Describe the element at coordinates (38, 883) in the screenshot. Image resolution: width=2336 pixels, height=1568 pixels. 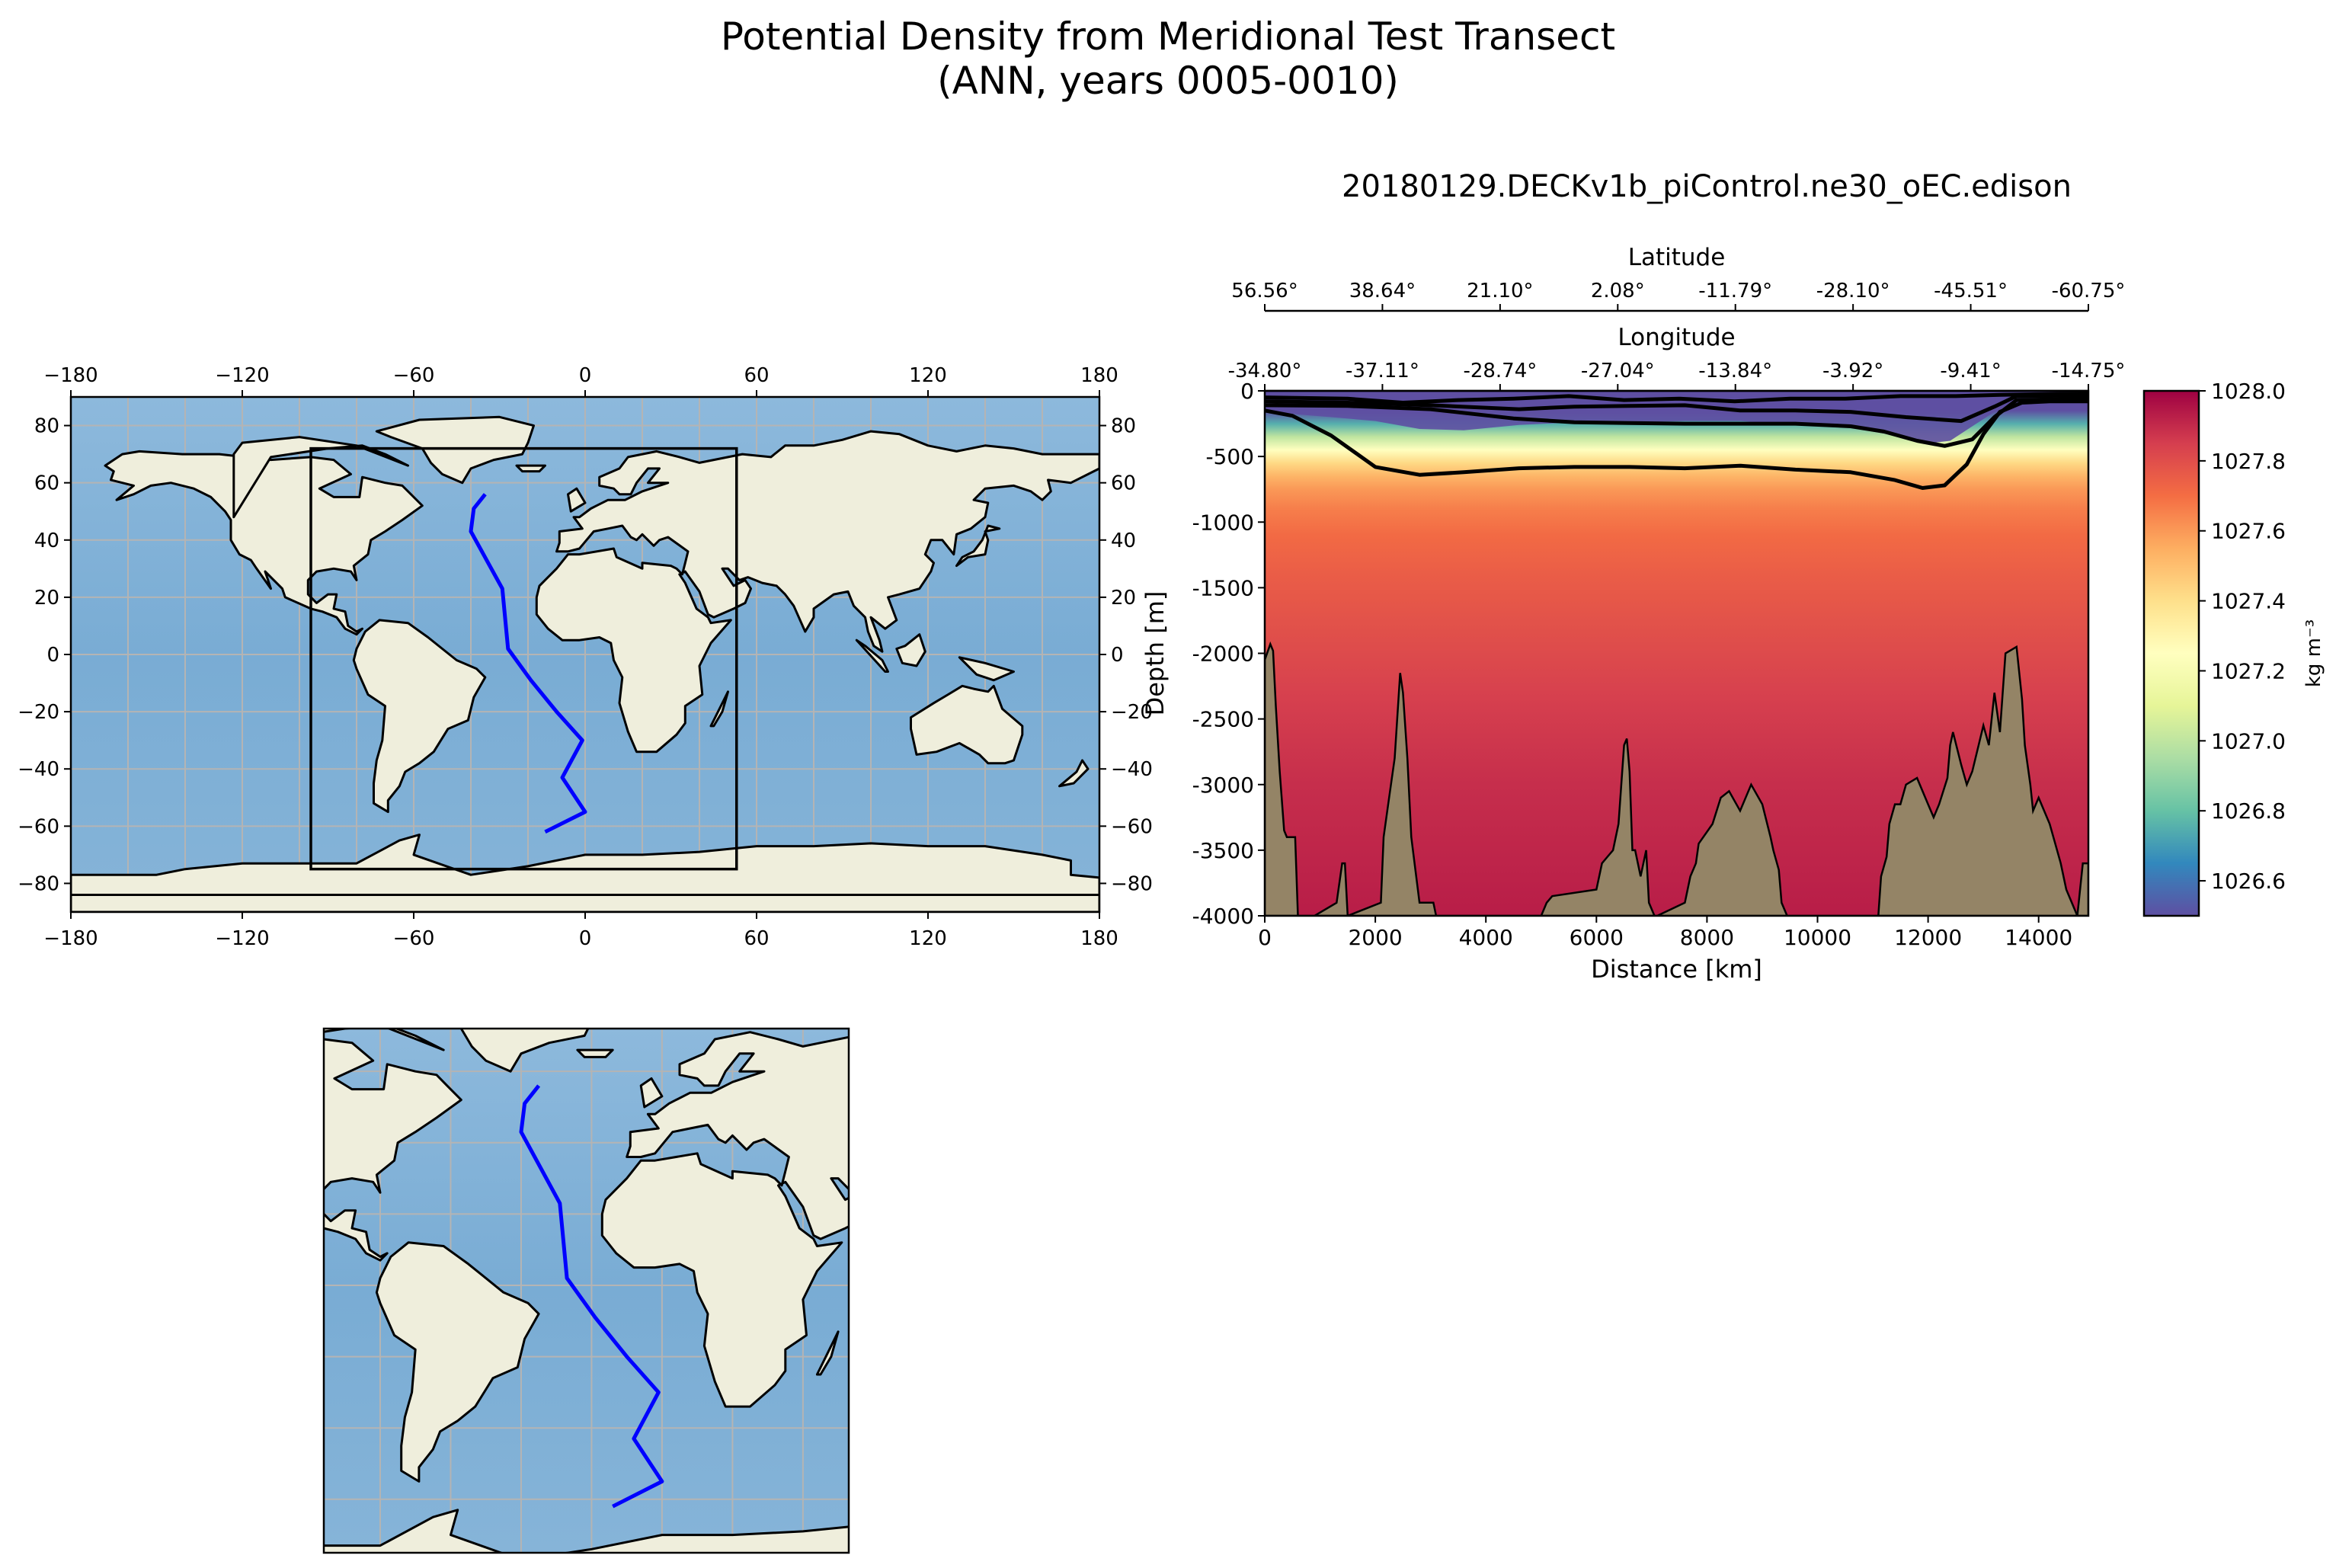
I see `map-left-tick-label: −80` at that location.